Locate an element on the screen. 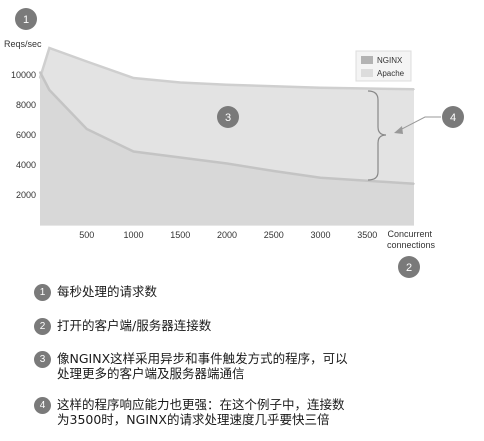  marker-number: 4 is located at coordinates (453, 118).